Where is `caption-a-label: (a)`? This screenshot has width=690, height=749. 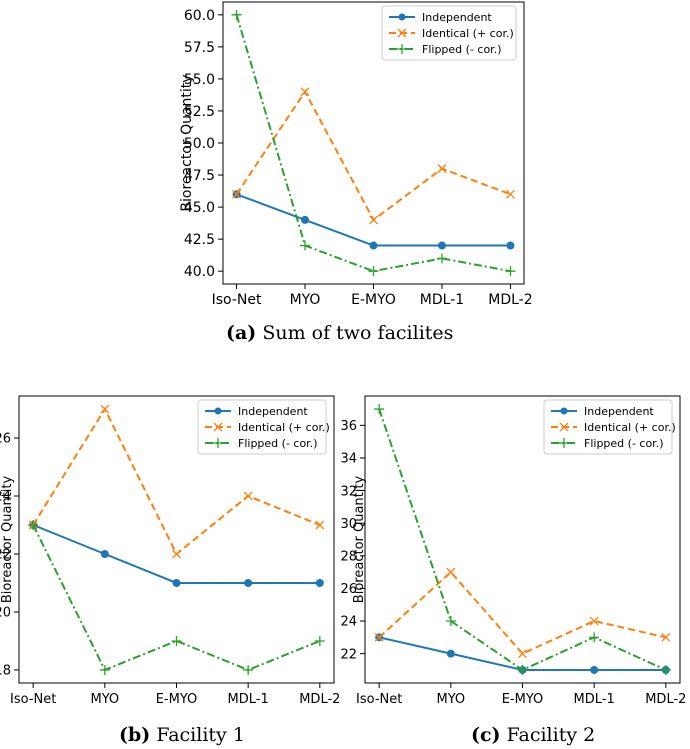 caption-a-label: (a) is located at coordinates (241, 333).